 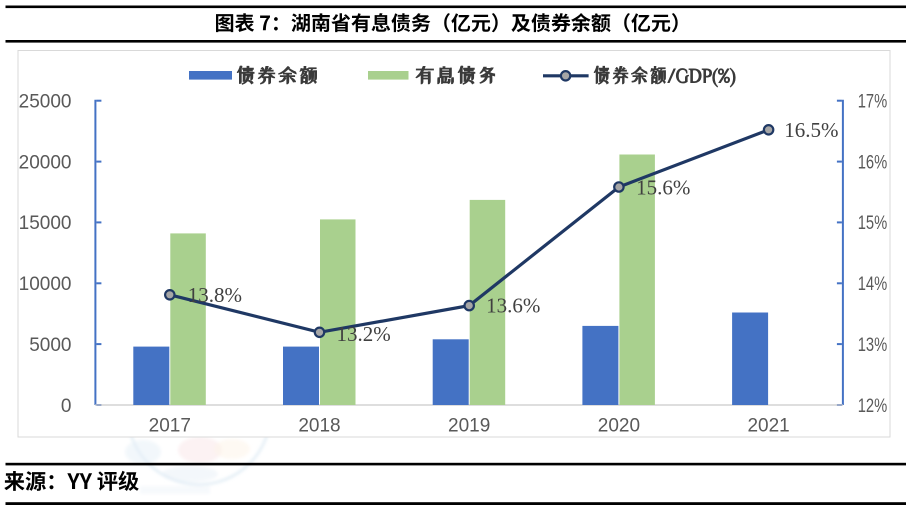 I want to click on svg-text: 15%, so click(x=873, y=223).